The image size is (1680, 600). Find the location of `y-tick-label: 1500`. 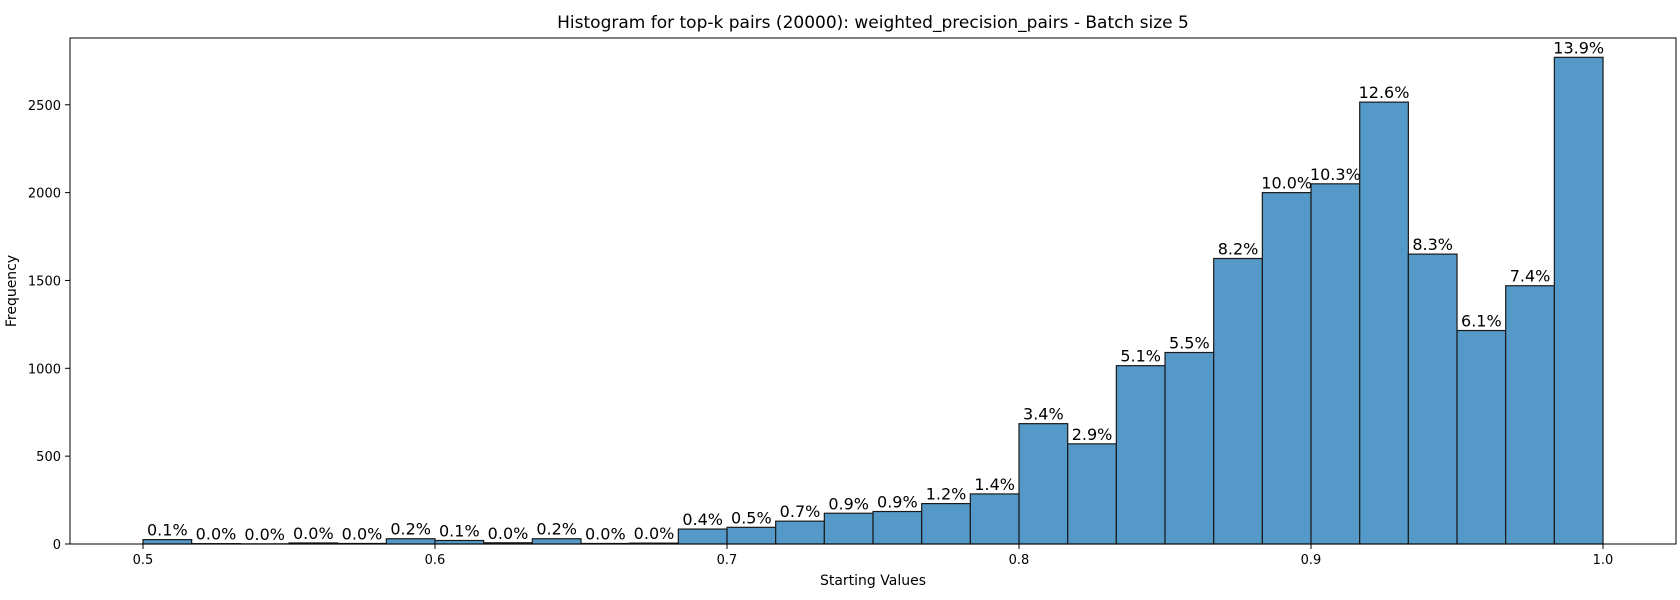

y-tick-label: 1500 is located at coordinates (44, 281).